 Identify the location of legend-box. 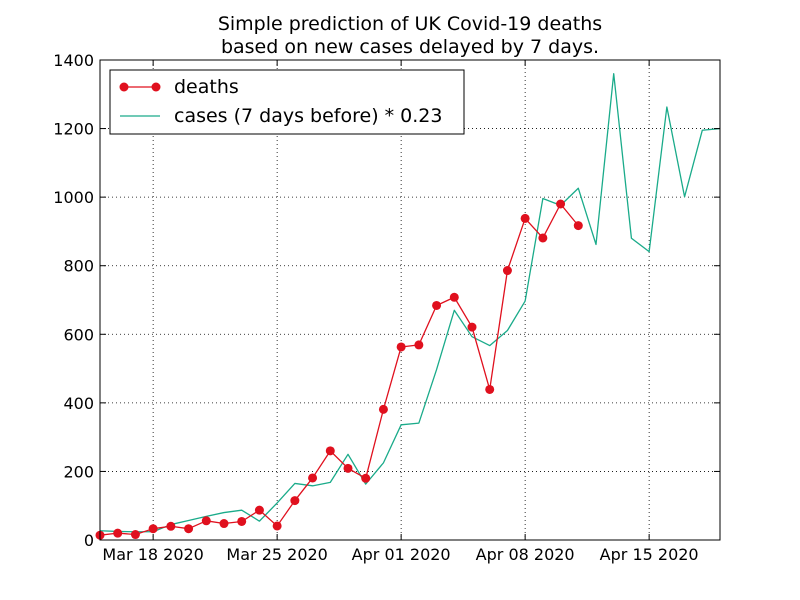
(287, 102).